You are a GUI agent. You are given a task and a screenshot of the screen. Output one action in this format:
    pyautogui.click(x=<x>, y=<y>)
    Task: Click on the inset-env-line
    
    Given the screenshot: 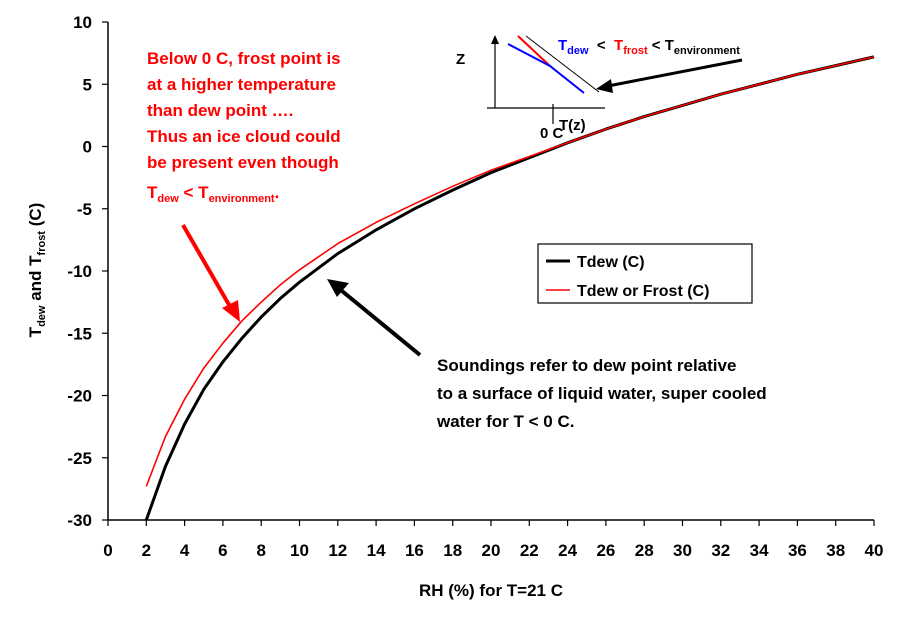 What is the action you would take?
    pyautogui.click(x=562, y=64)
    